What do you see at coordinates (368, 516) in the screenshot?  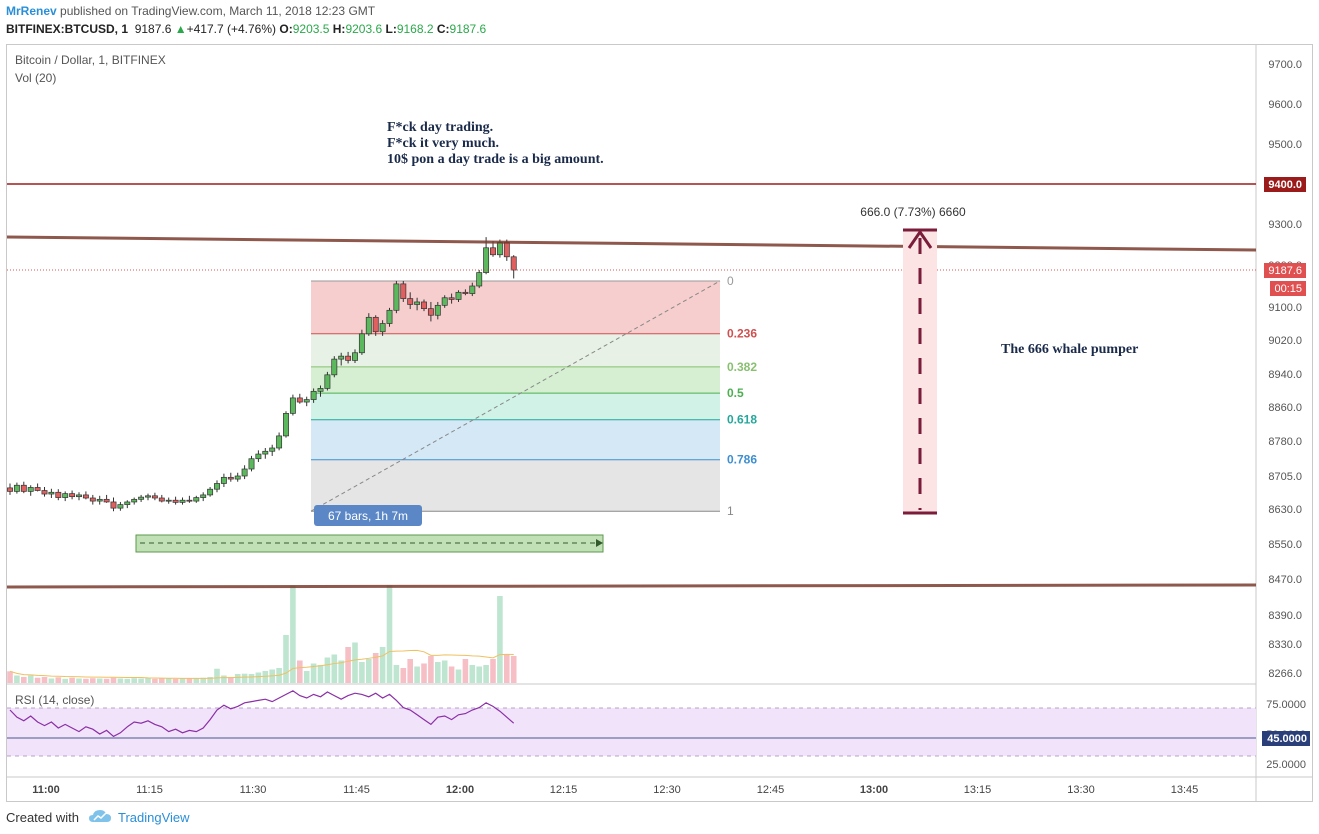 I see `bars-range-label: 67 bars, 1h 7m` at bounding box center [368, 516].